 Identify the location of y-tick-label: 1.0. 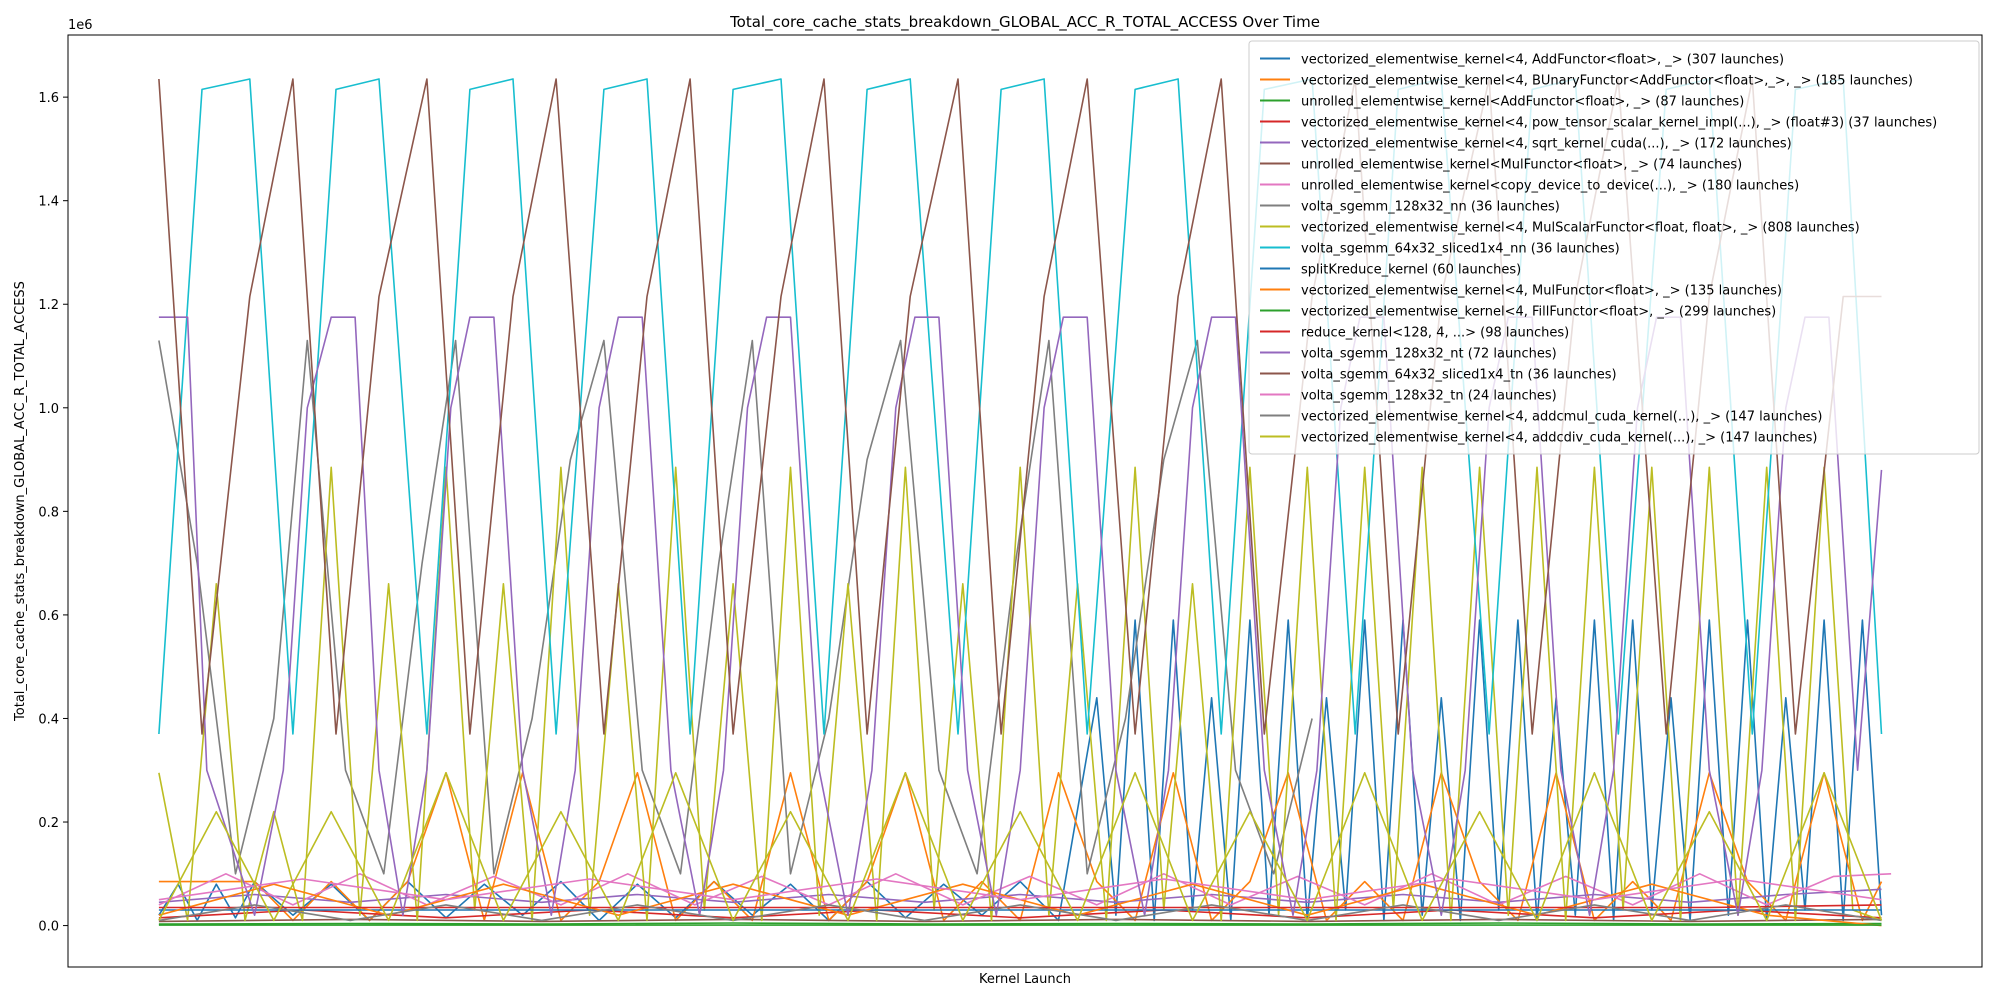
(48, 409).